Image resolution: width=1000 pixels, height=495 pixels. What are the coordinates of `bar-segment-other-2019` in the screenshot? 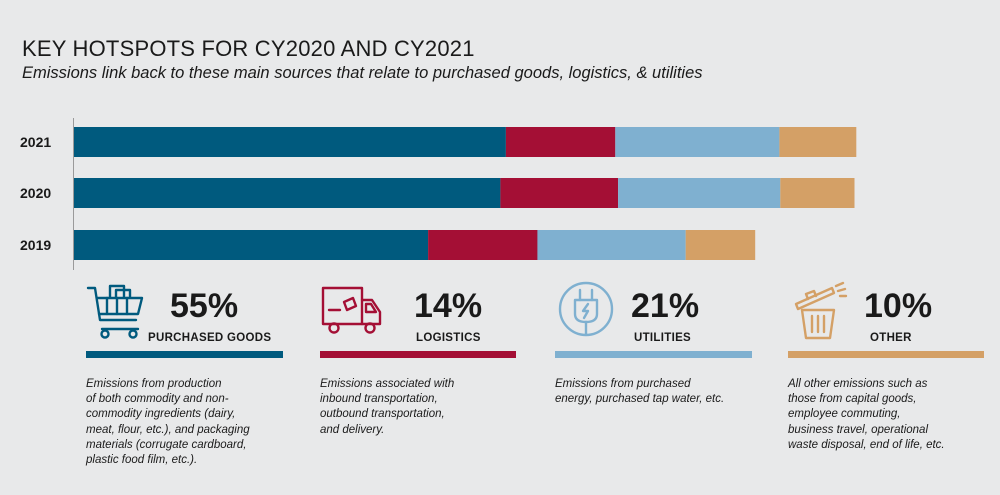 It's located at (720, 245).